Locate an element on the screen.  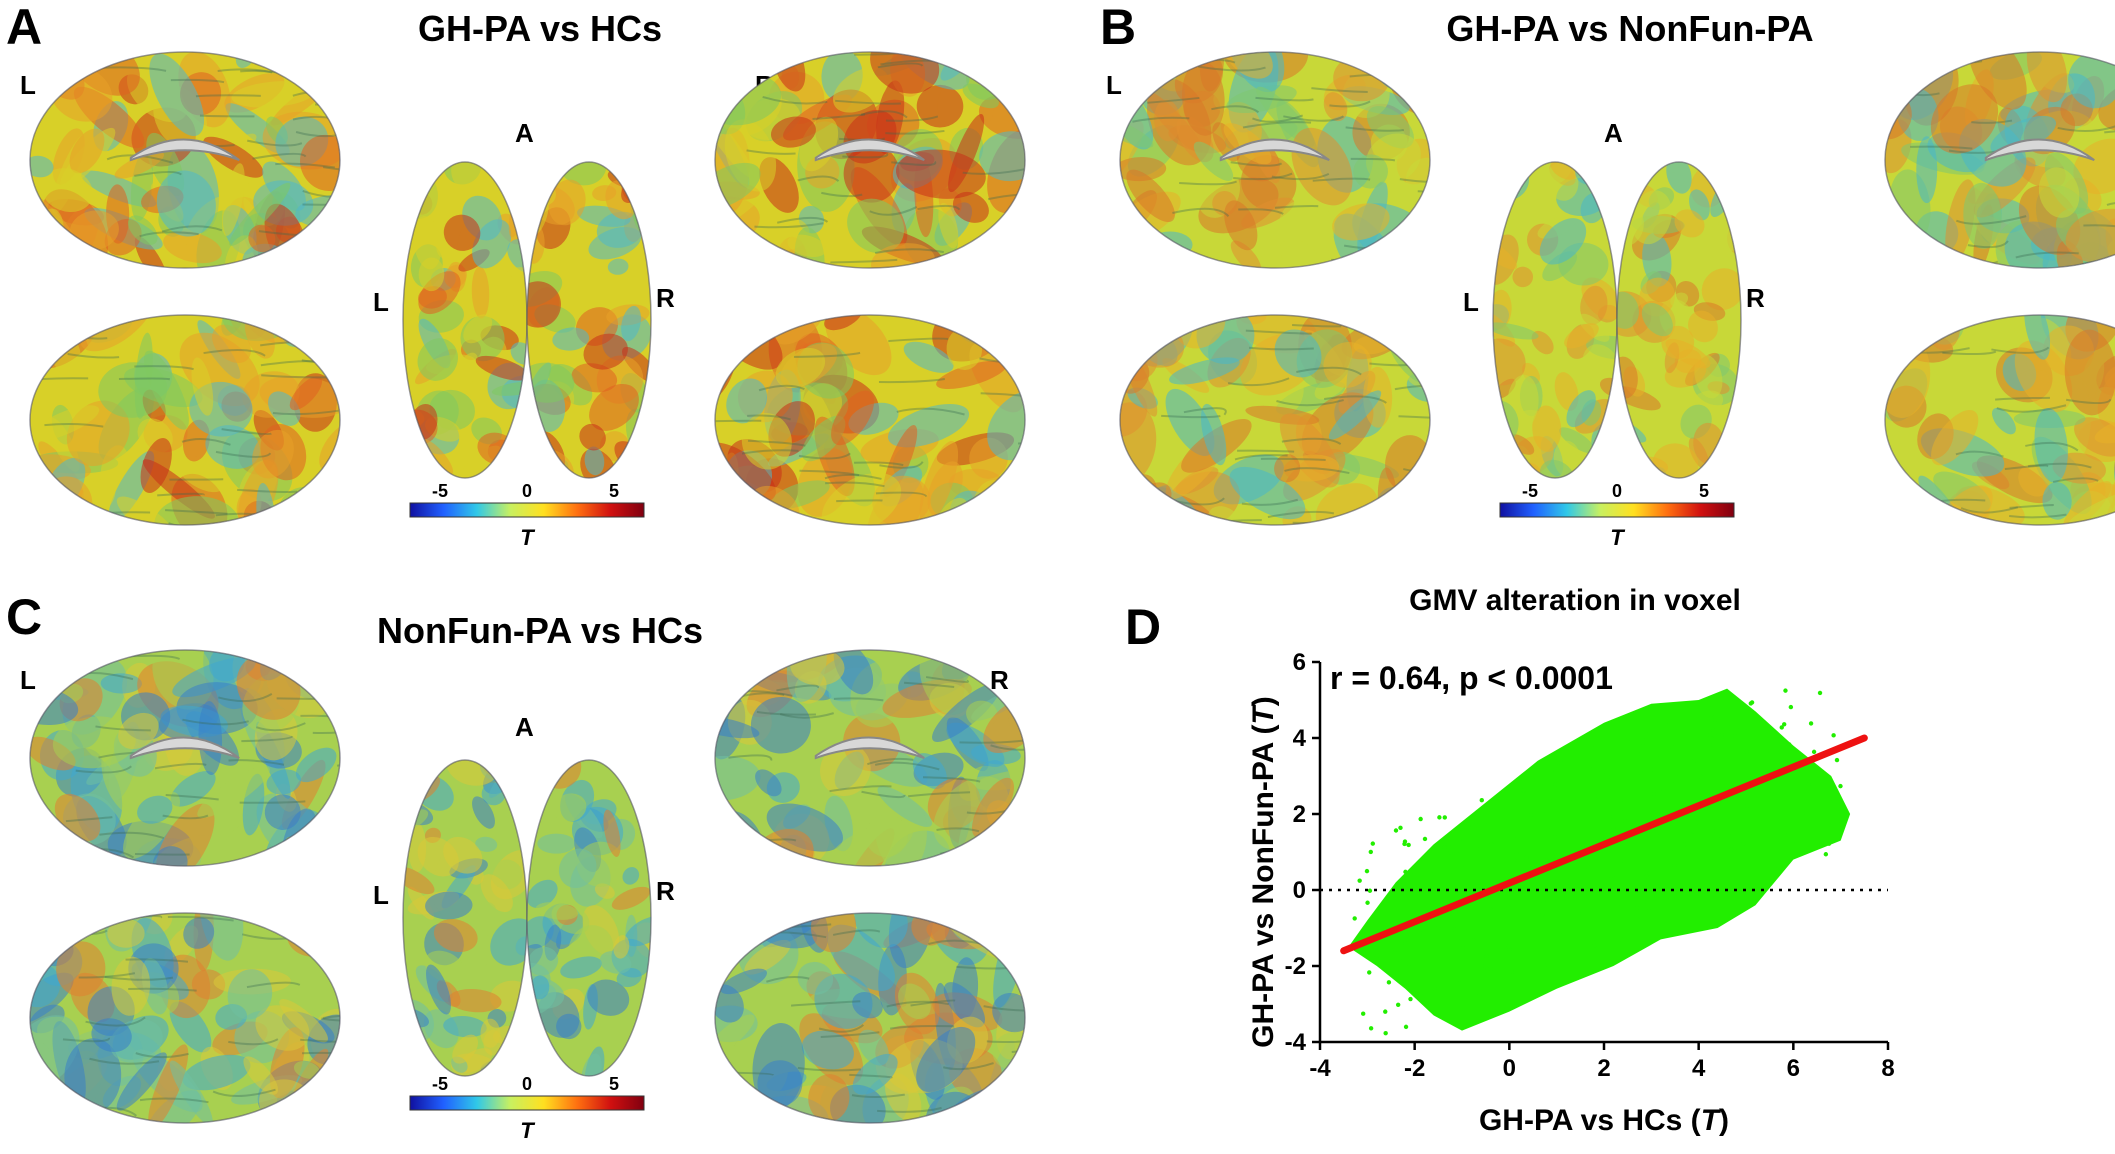
y-tick-label: -4 is located at coordinates (1296, 1042).